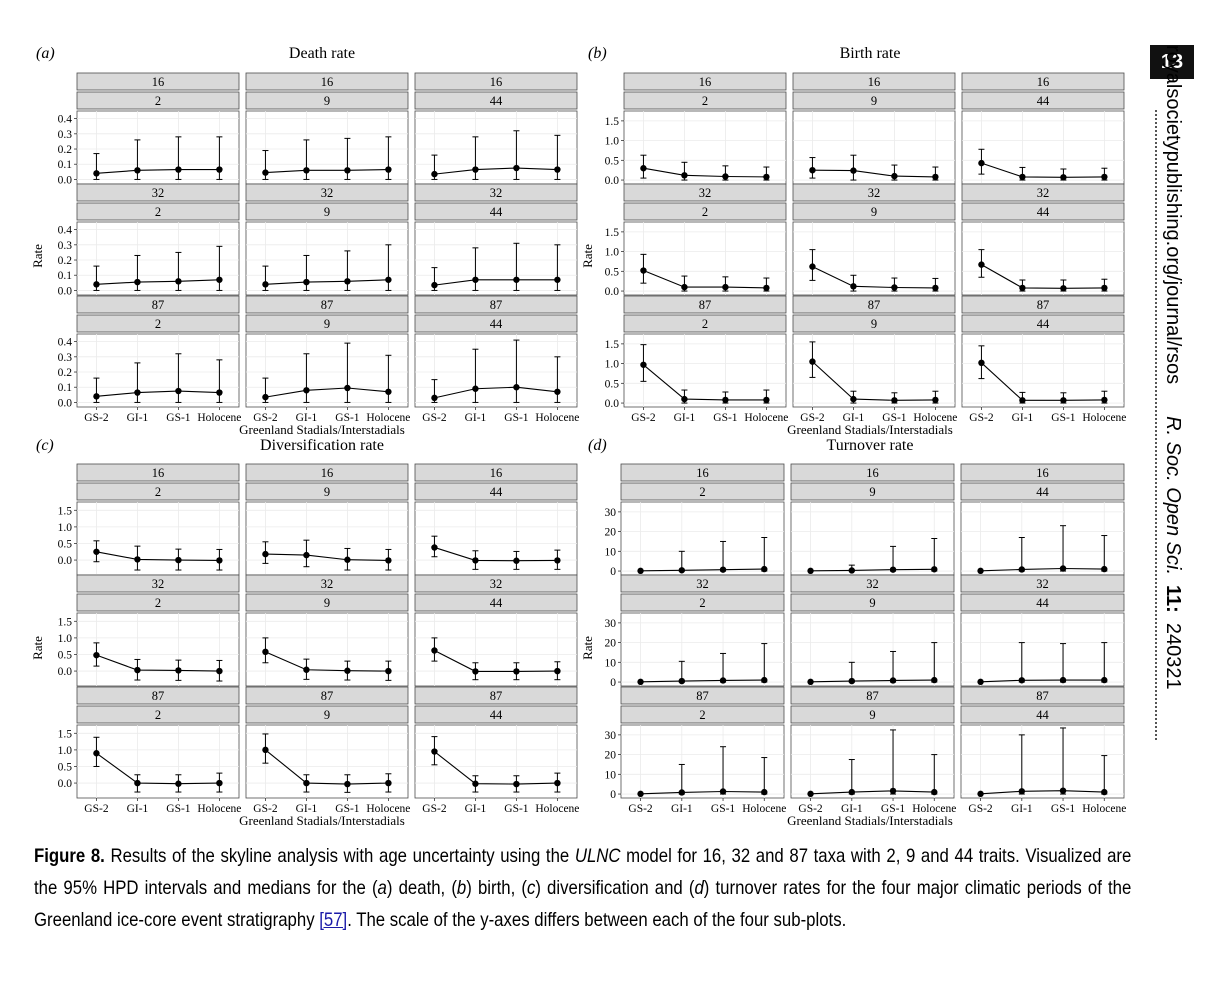 This screenshot has height=996, width=1214. Describe the element at coordinates (37, 648) in the screenshot. I see `y-axis-label: Rate` at that location.